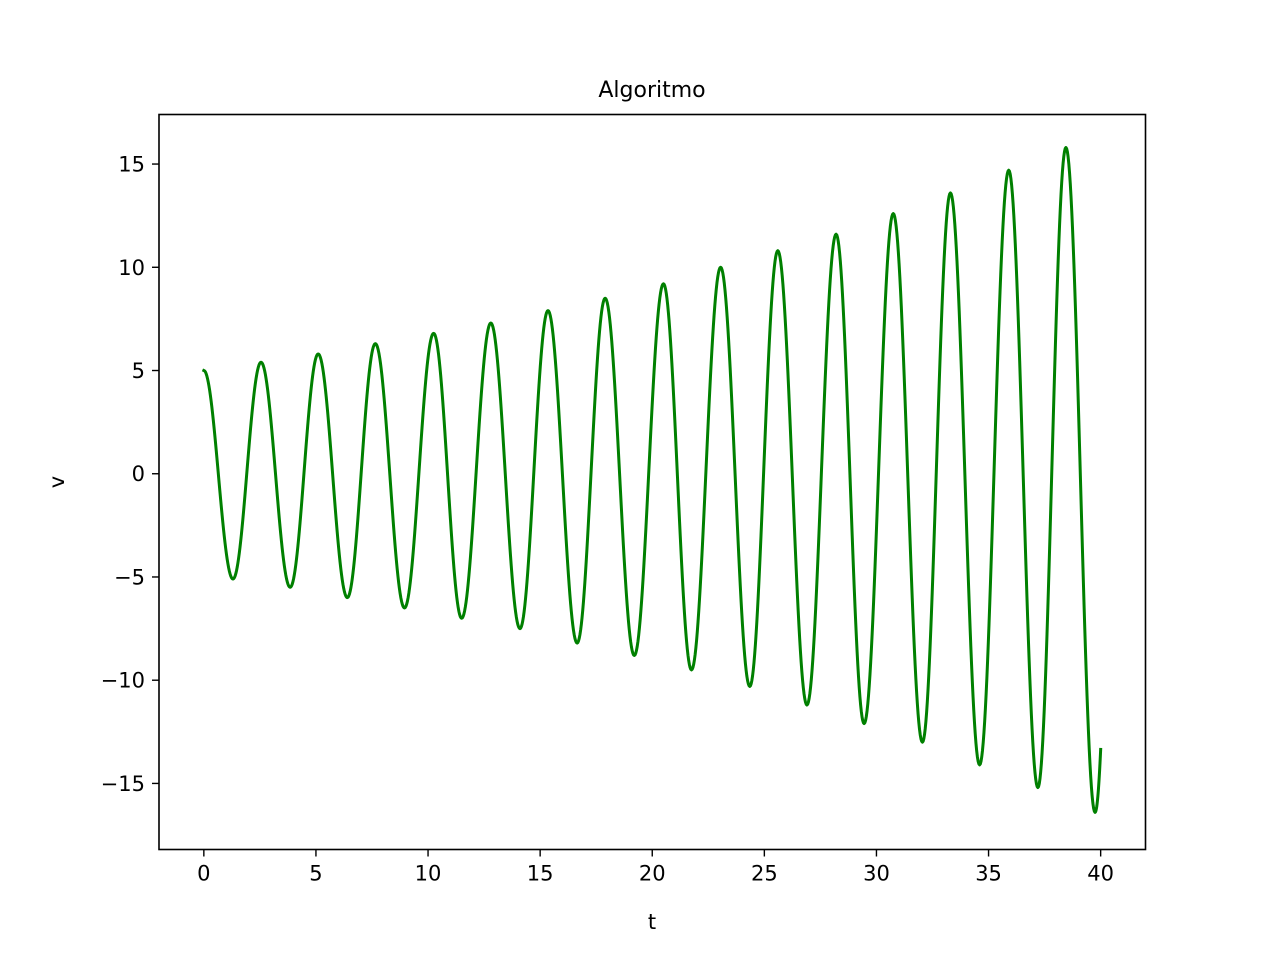  What do you see at coordinates (652, 874) in the screenshot?
I see `x-tick-label: 20` at bounding box center [652, 874].